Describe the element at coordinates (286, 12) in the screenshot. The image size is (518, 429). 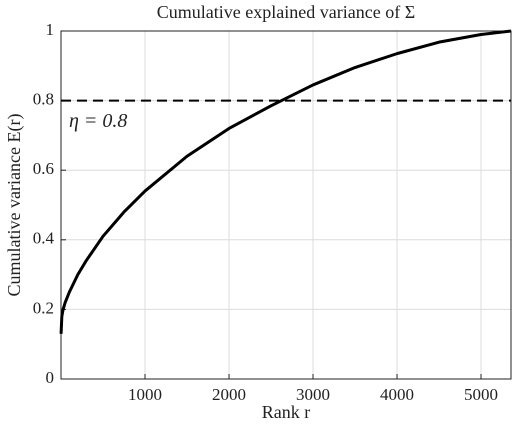
I see `chart-title: Cumulative explained variance of Σ` at that location.